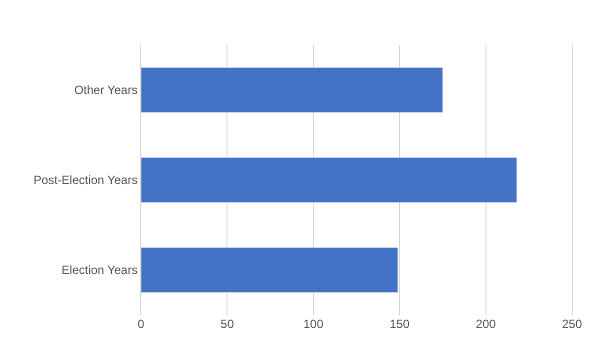 This screenshot has height=360, width=600. What do you see at coordinates (486, 324) in the screenshot?
I see `x-tick-label: 200` at bounding box center [486, 324].